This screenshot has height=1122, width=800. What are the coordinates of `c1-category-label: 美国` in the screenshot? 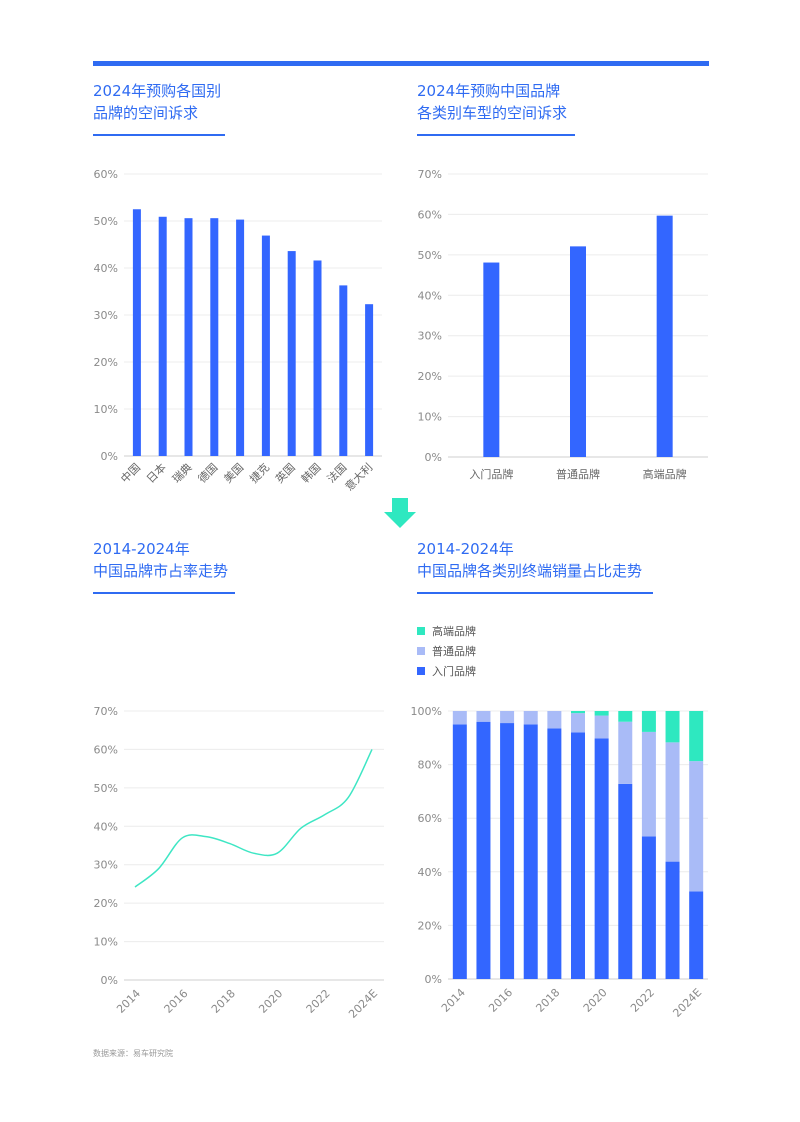 It's located at (233, 473).